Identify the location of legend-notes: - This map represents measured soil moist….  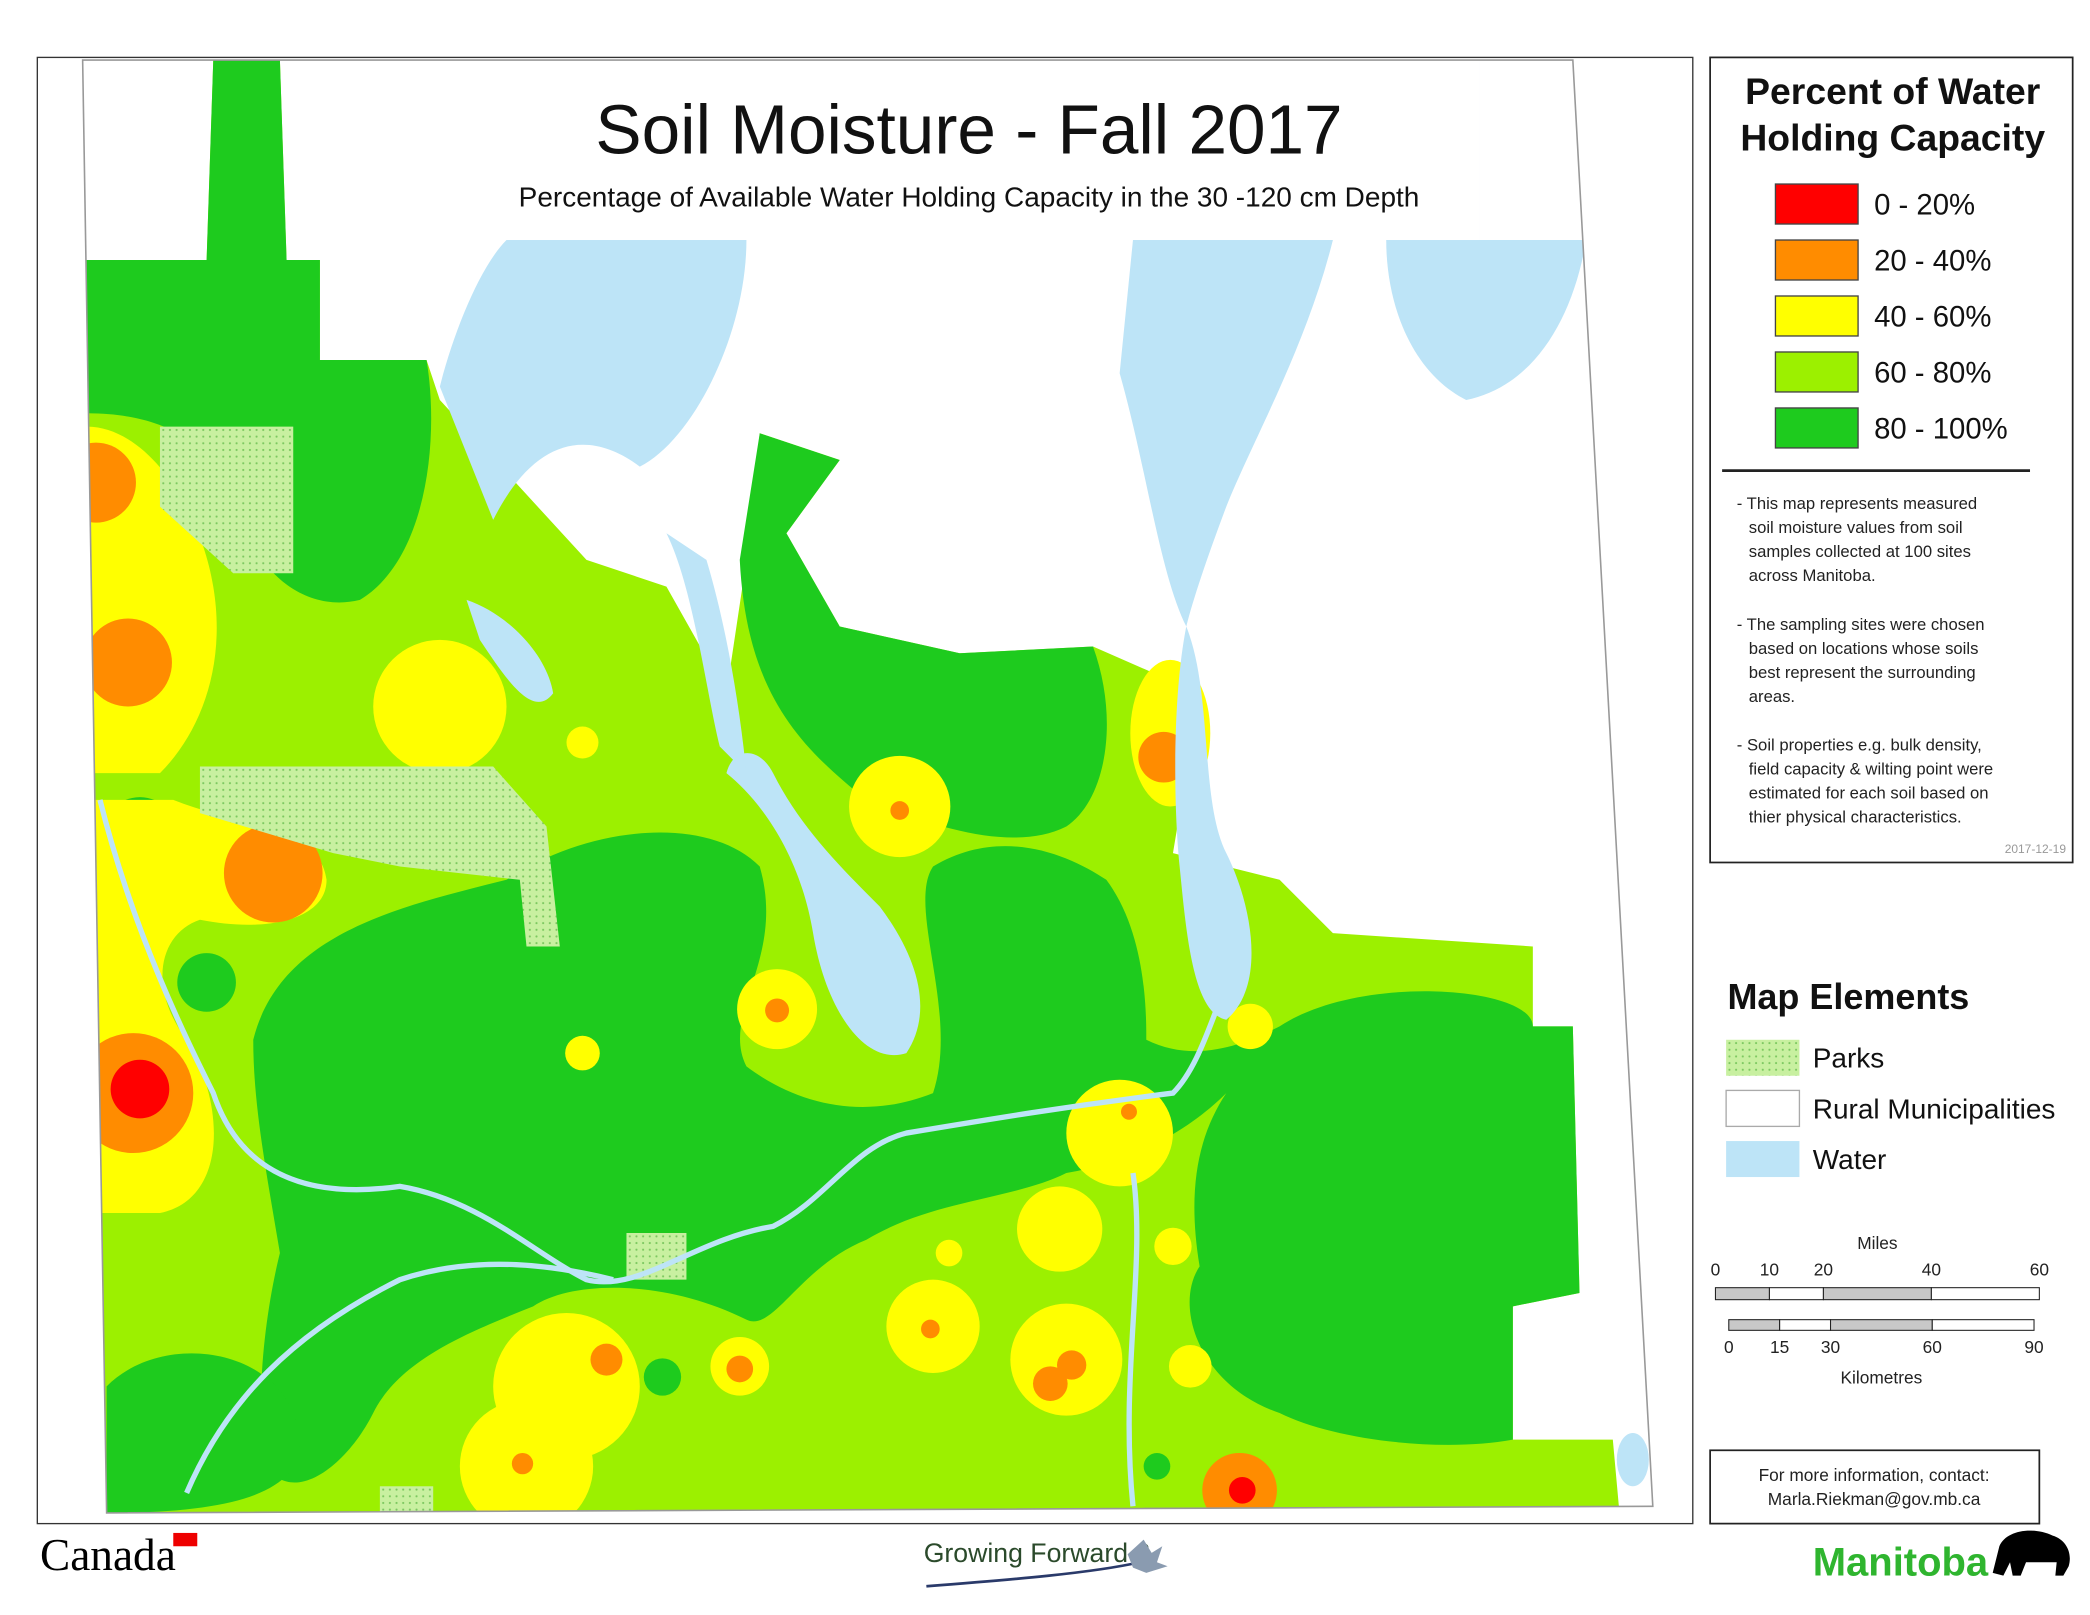
(1865, 660).